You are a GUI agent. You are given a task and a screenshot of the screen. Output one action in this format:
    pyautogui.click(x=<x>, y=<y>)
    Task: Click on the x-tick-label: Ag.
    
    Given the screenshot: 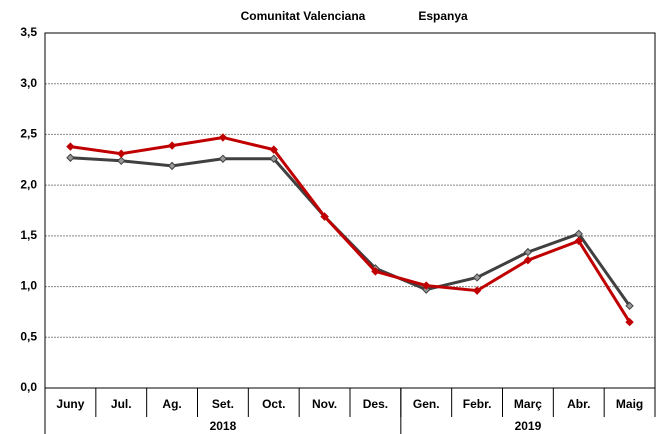 What is the action you would take?
    pyautogui.click(x=171, y=404)
    